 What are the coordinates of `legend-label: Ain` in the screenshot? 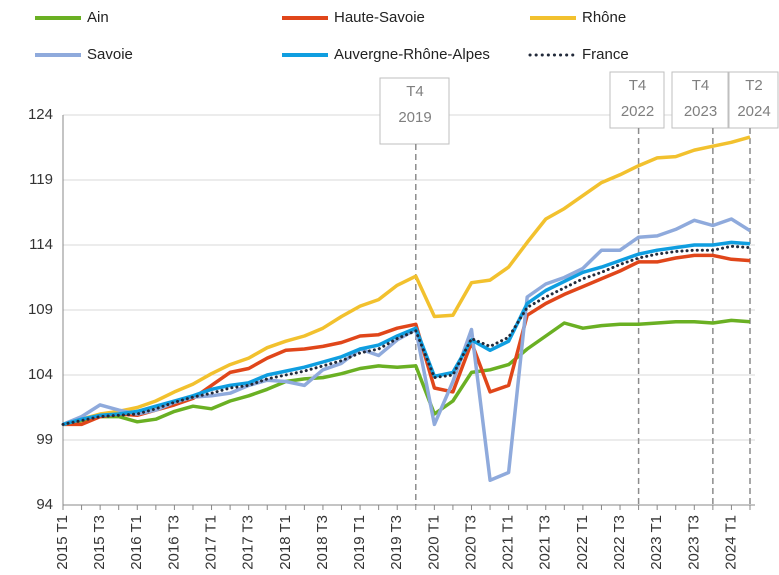 It's located at (98, 17).